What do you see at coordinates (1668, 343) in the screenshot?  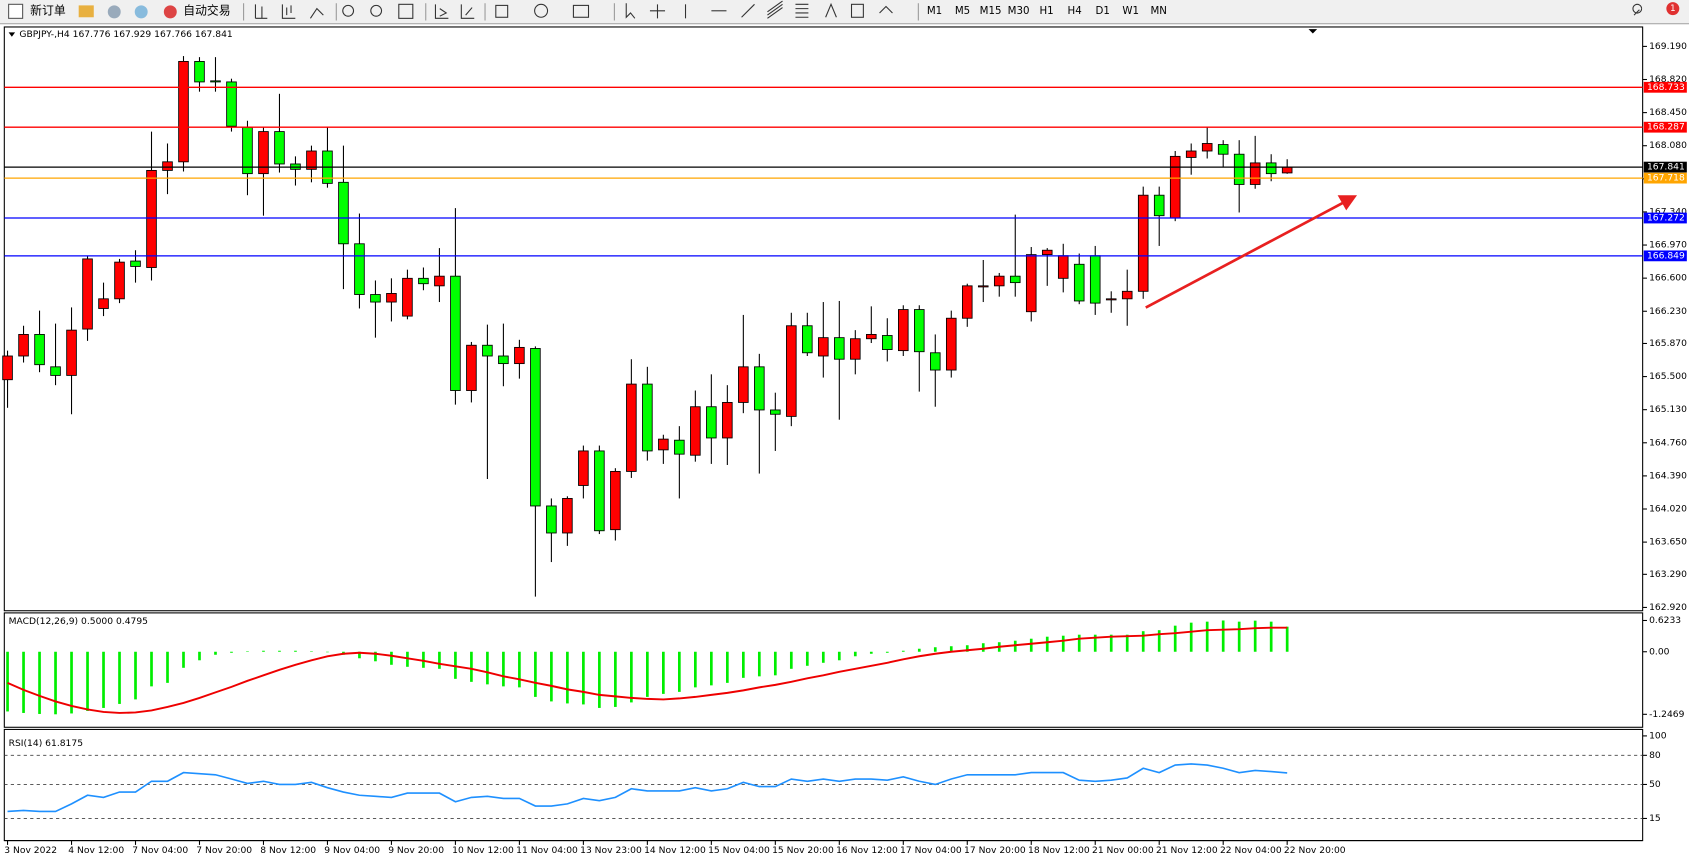 I see `y-tick-label: 165.870` at bounding box center [1668, 343].